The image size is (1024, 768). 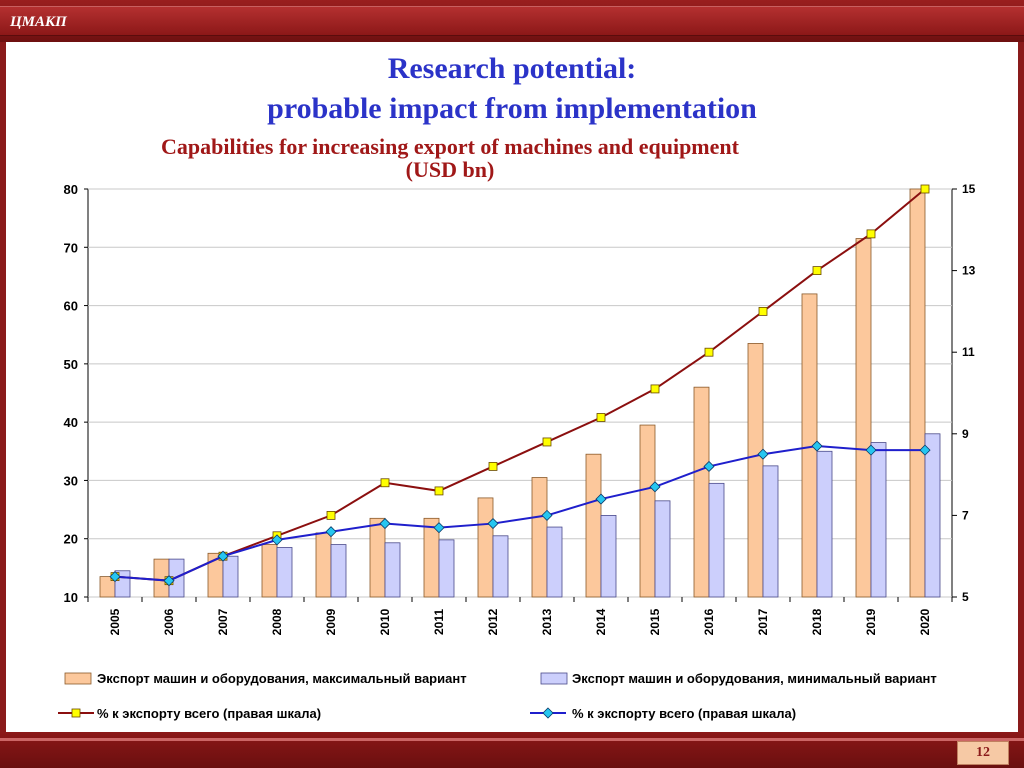 What do you see at coordinates (965, 434) in the screenshot?
I see `right-axis-tick-label: 9` at bounding box center [965, 434].